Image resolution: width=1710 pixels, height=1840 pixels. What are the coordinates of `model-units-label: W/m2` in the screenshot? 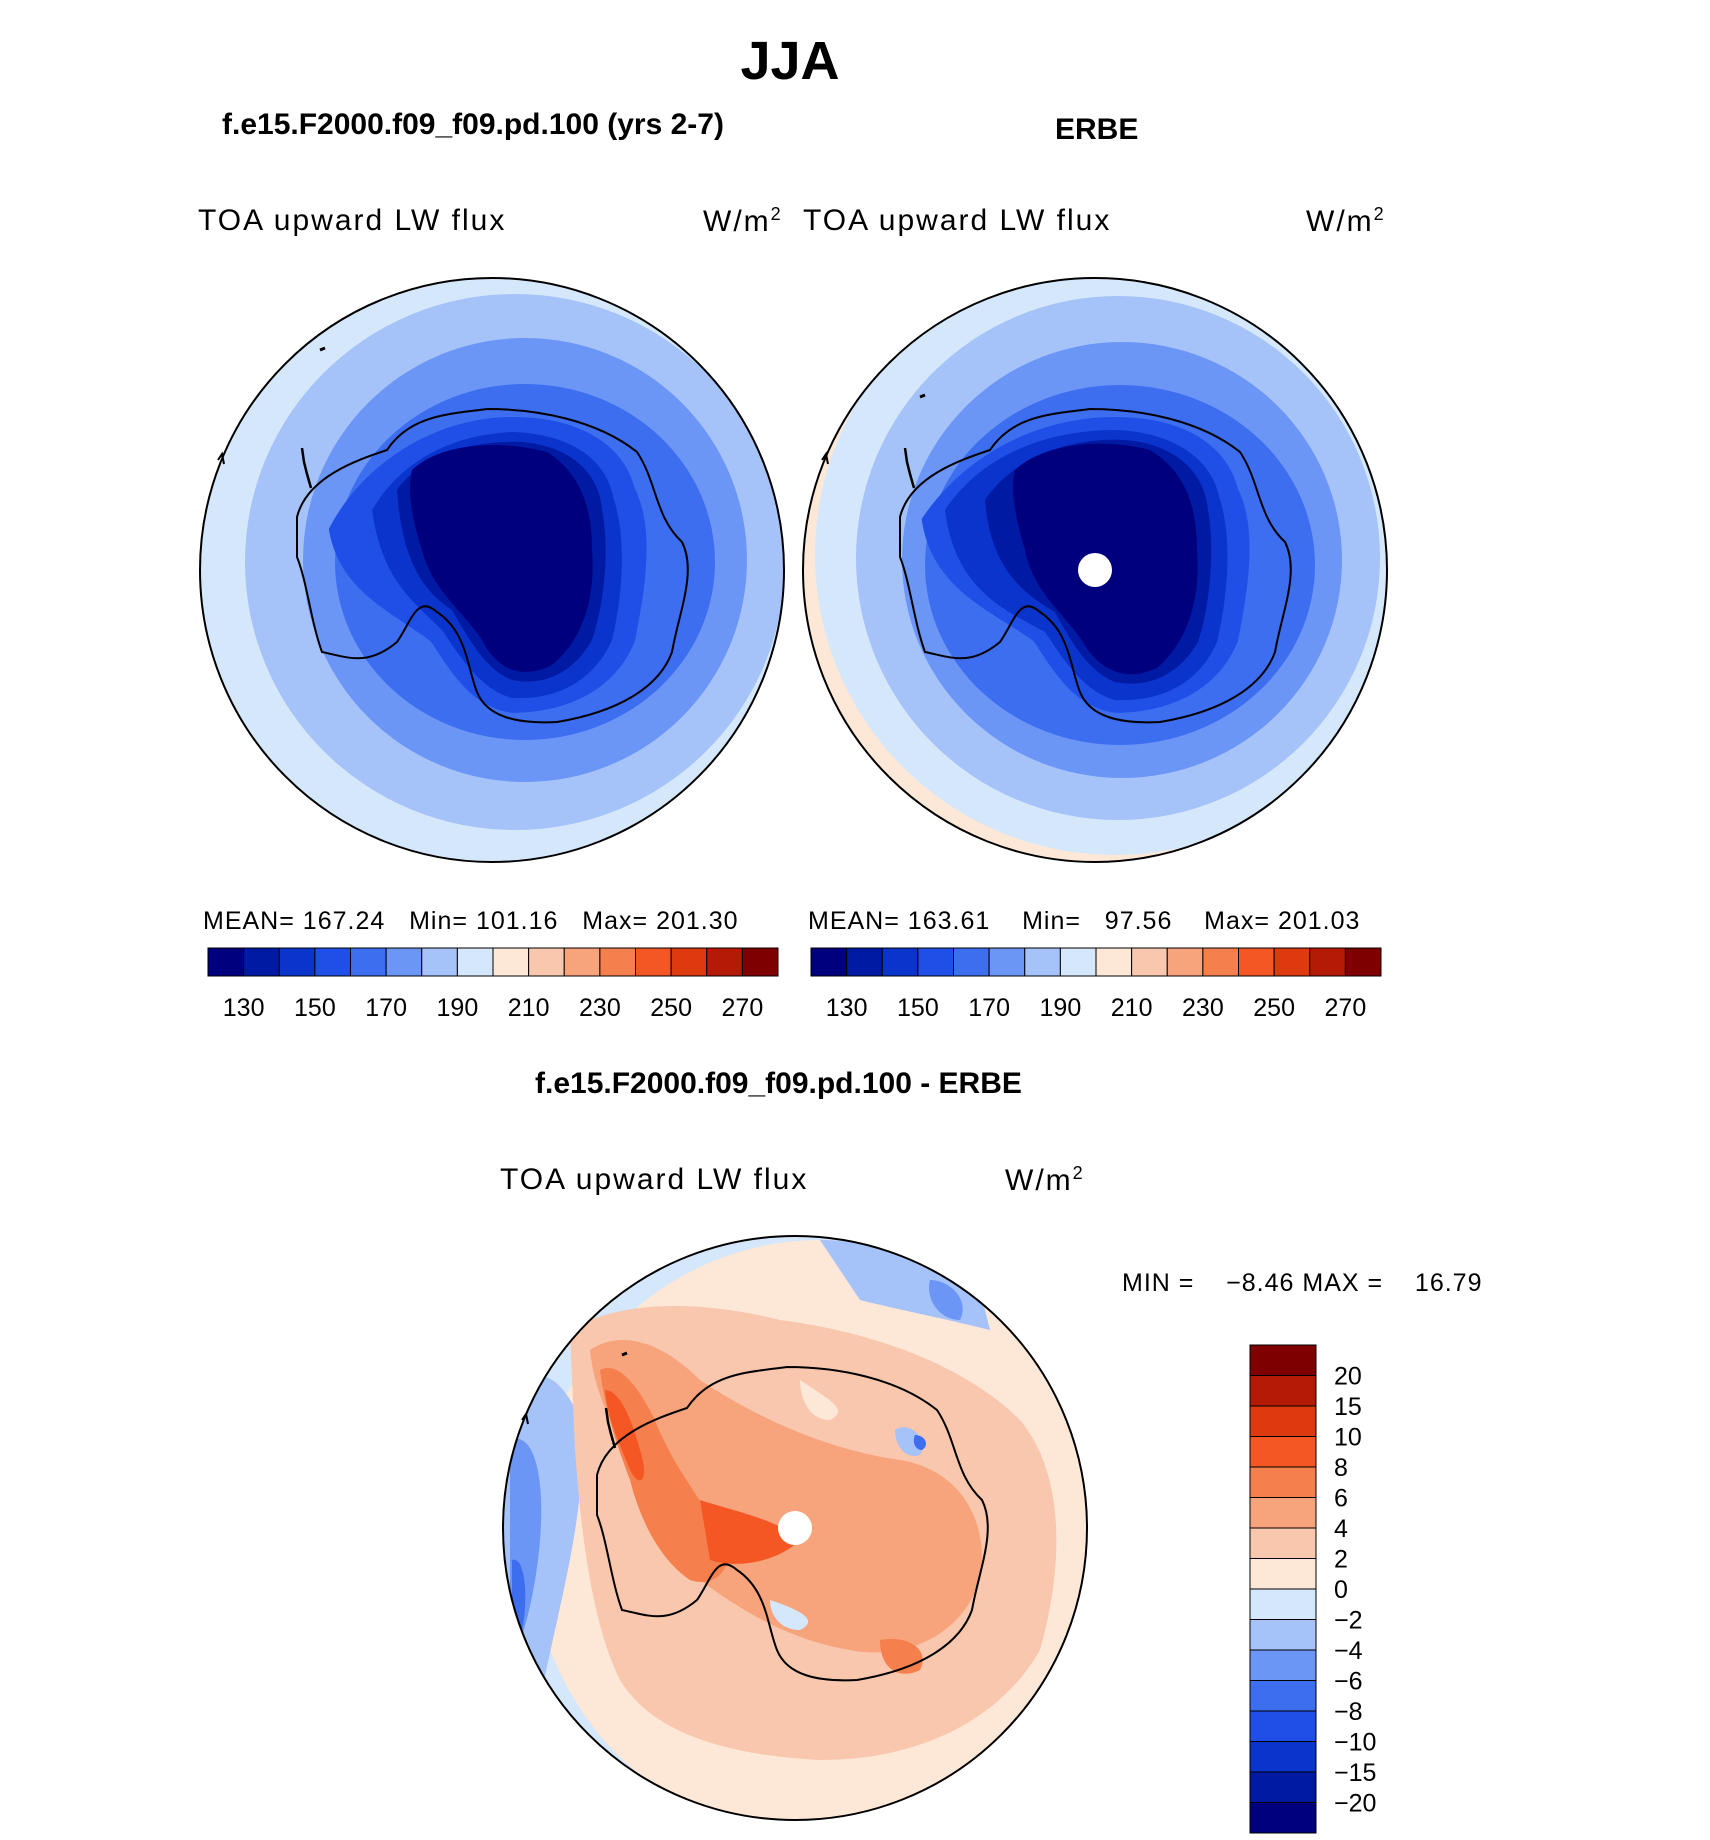 It's located at (743, 221).